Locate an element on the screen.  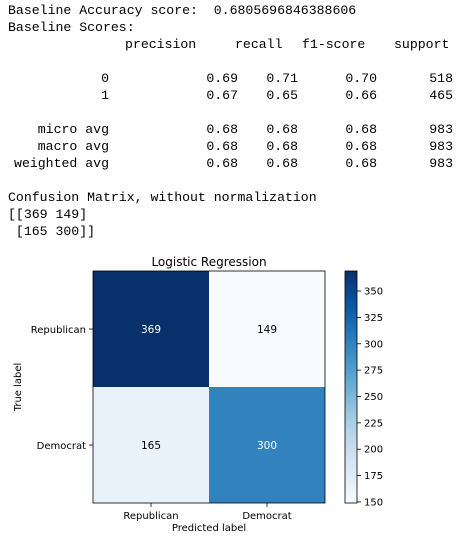
cell-value-label: 149 is located at coordinates (267, 330).